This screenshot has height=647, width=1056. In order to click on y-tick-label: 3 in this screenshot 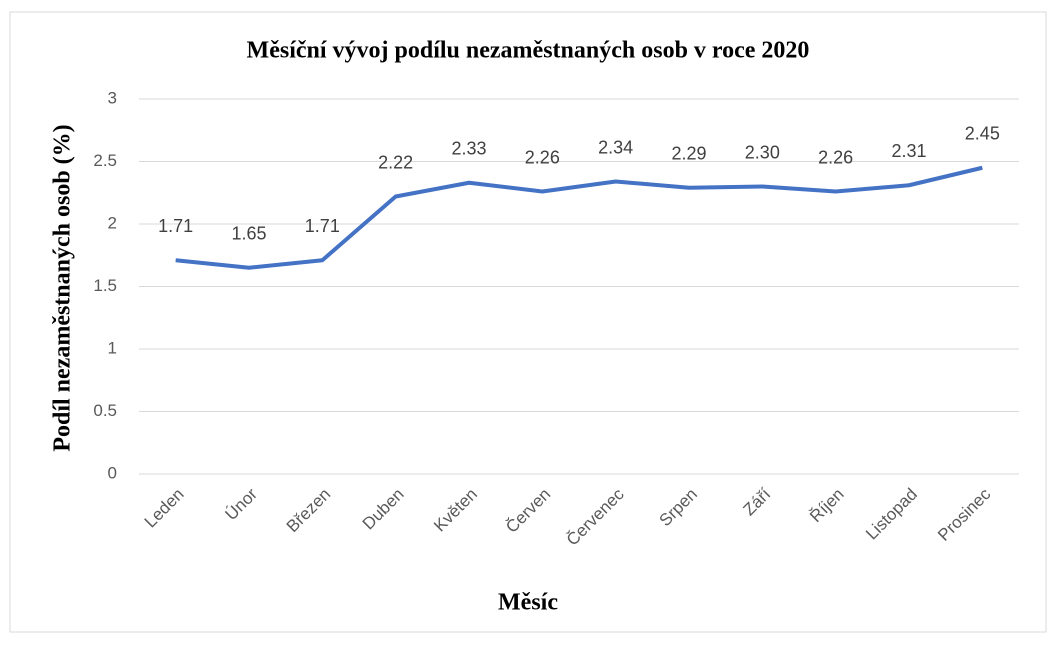, I will do `click(112, 97)`.